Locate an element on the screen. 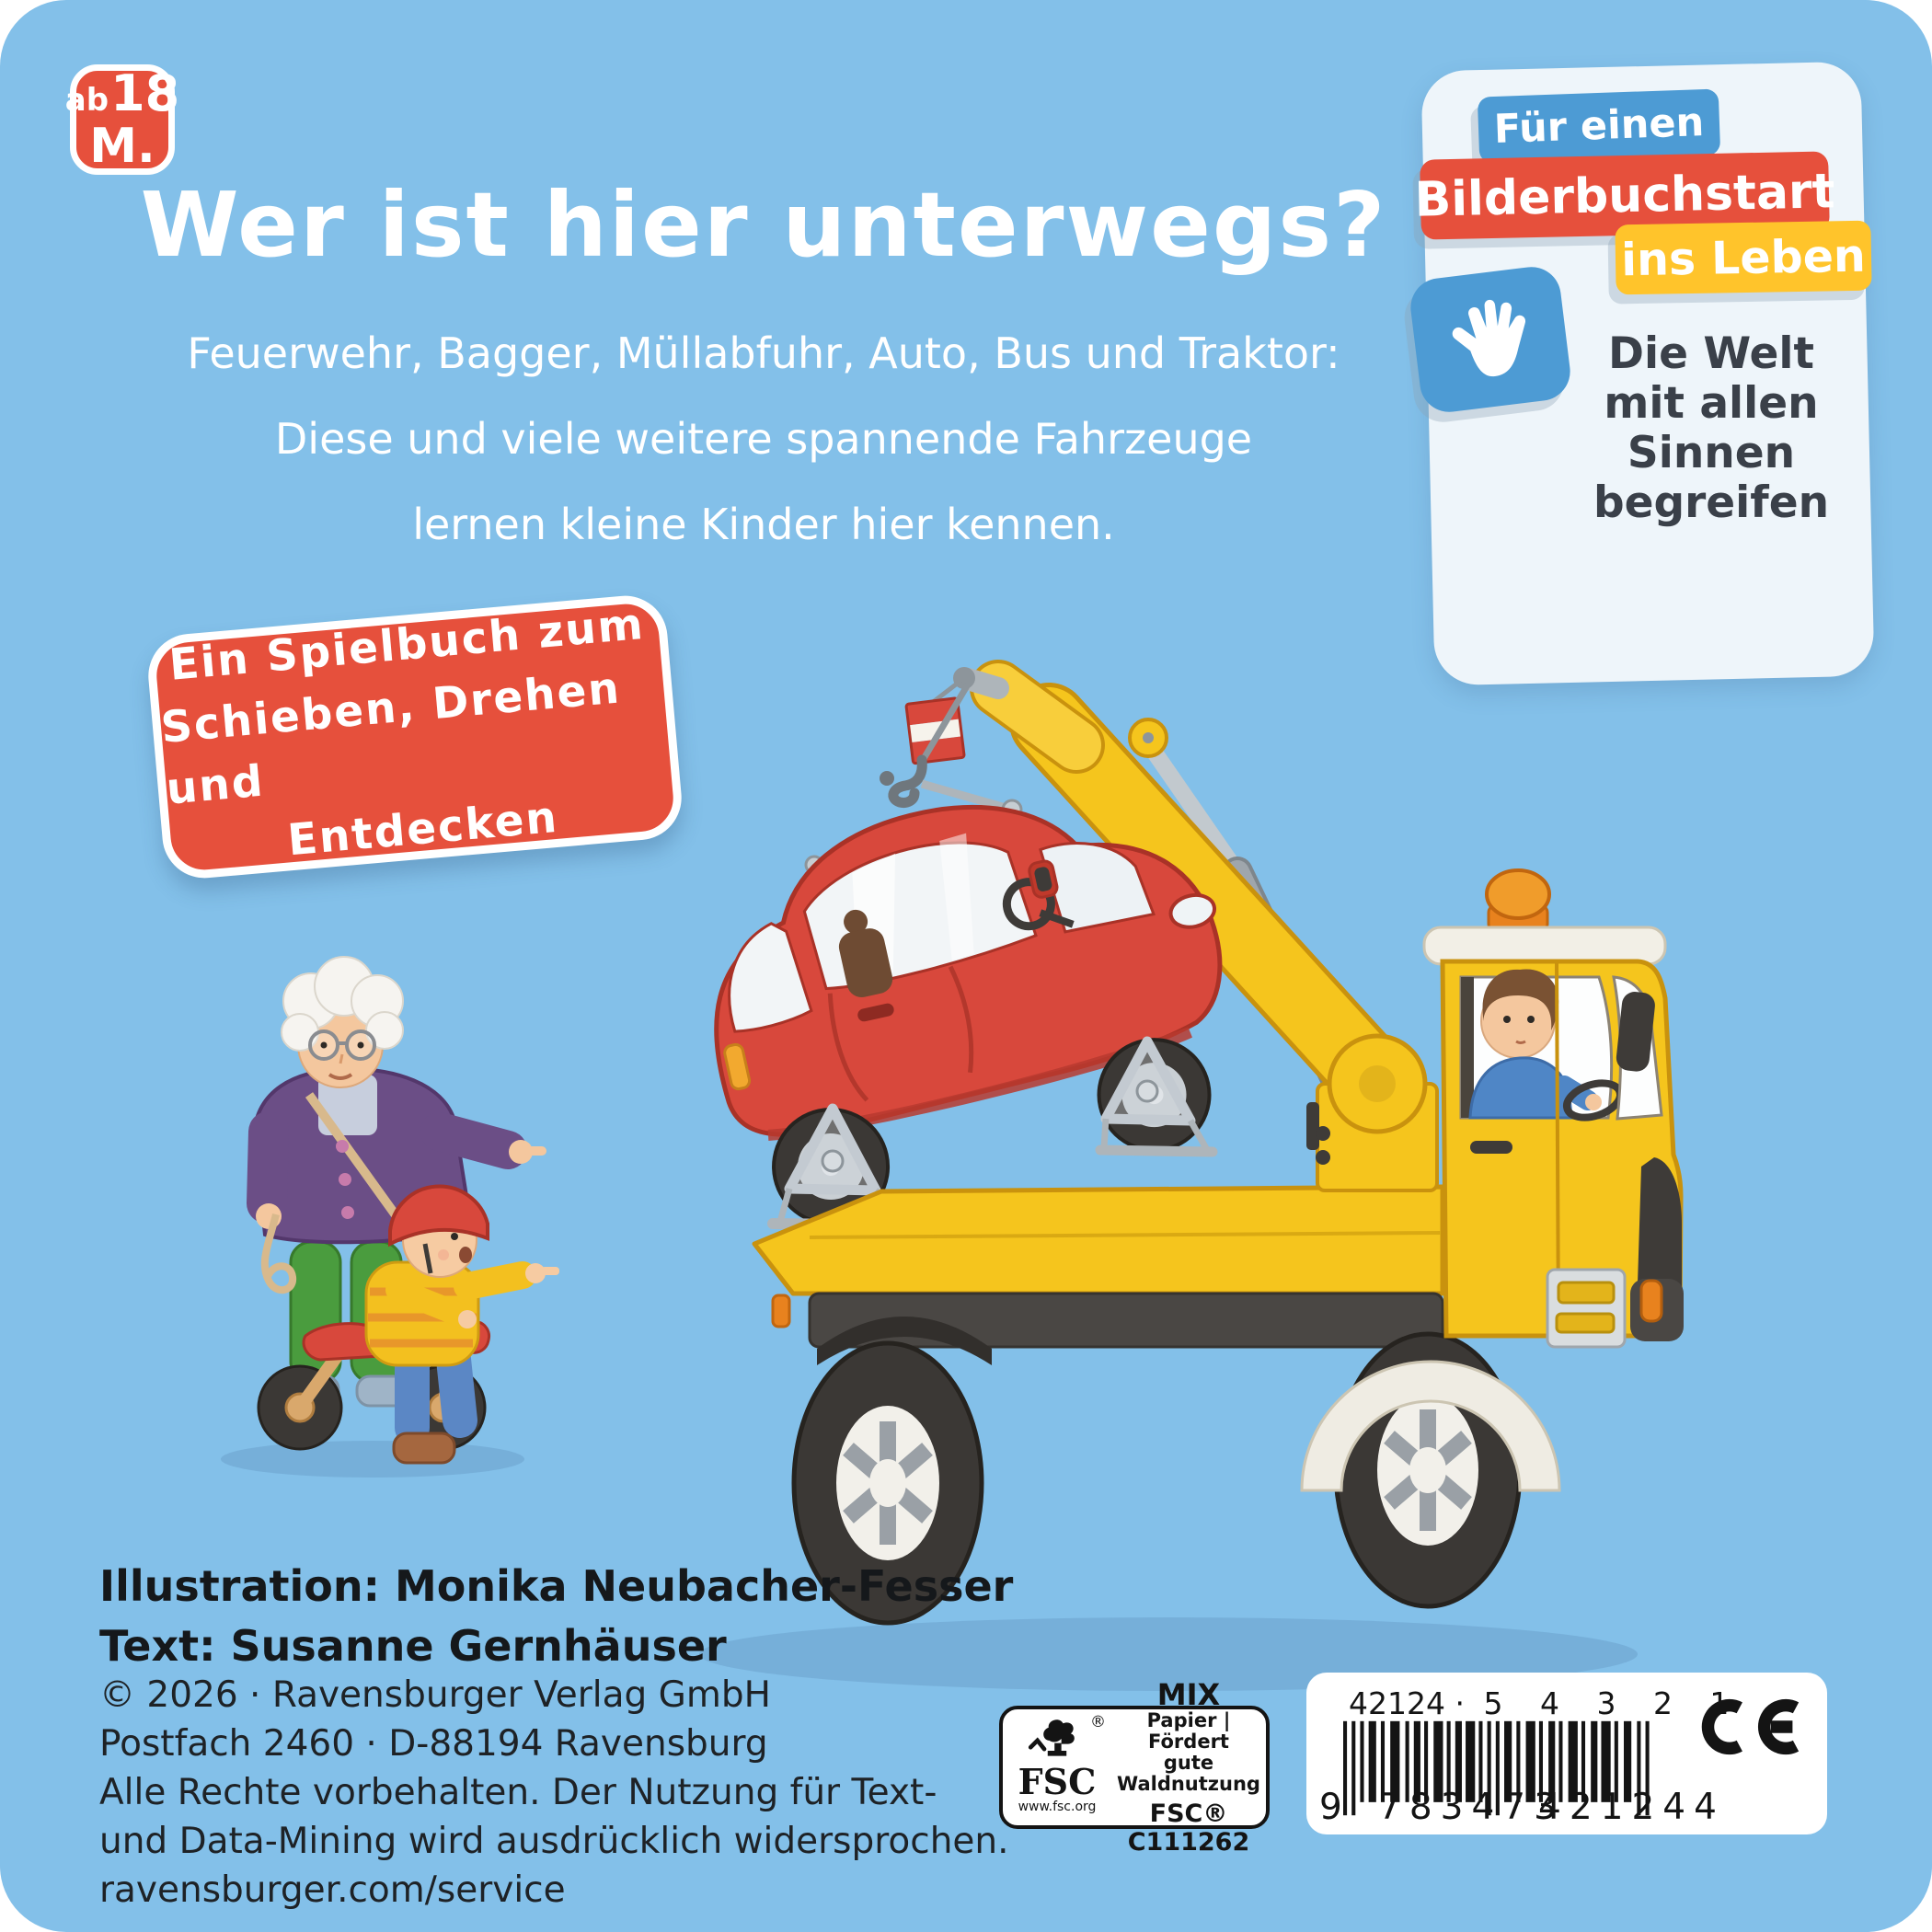 The width and height of the screenshot is (1932, 1932). isbn-group2: 421244 is located at coordinates (1631, 1807).